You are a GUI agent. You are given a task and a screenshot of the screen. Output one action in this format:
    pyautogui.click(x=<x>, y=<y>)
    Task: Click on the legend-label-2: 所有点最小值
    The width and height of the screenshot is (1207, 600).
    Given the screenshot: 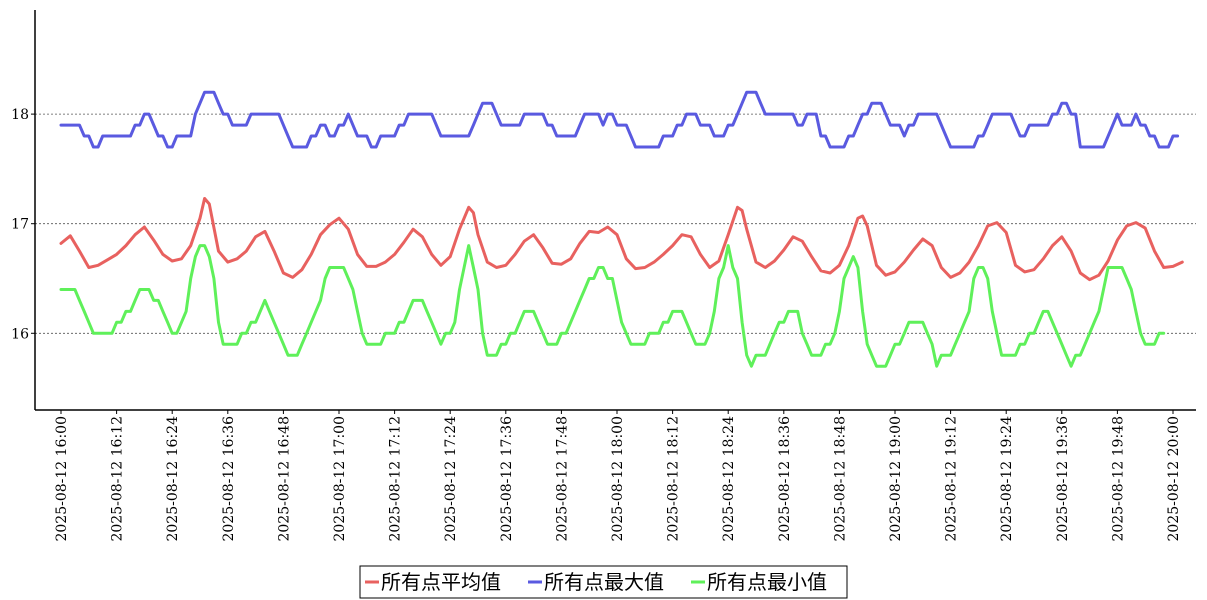 What is the action you would take?
    pyautogui.click(x=767, y=582)
    